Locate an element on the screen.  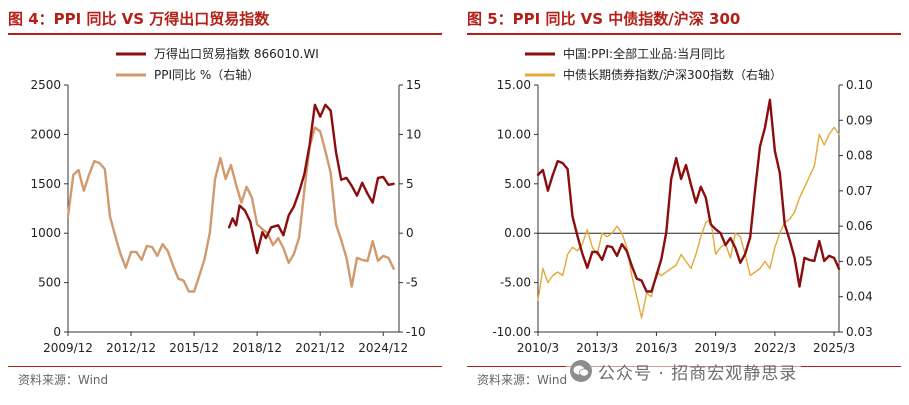
series-line-left-axis is located at coordinates (311, 179).